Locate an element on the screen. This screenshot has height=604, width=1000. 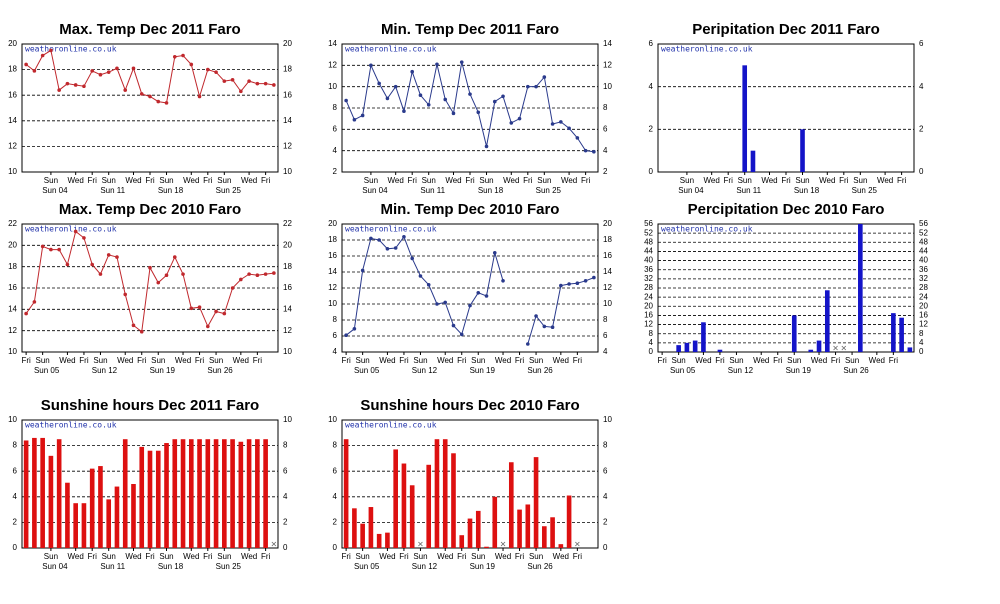
y2-tick-label: 2 is located at coordinates (605, 171).